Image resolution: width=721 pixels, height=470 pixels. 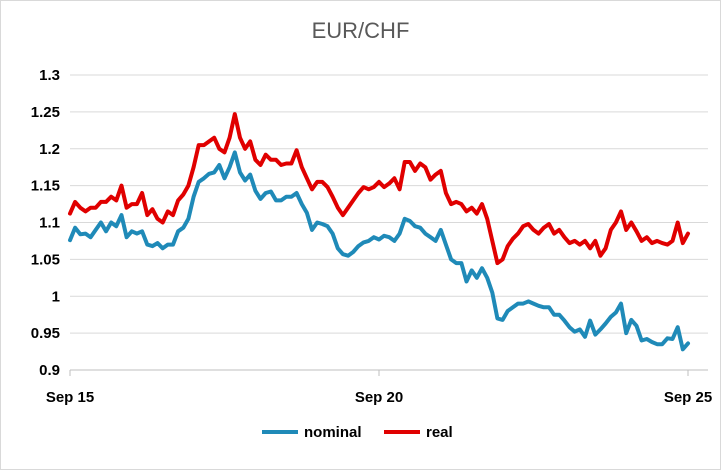 I want to click on y-tick-label: 1.25, so click(x=45, y=112).